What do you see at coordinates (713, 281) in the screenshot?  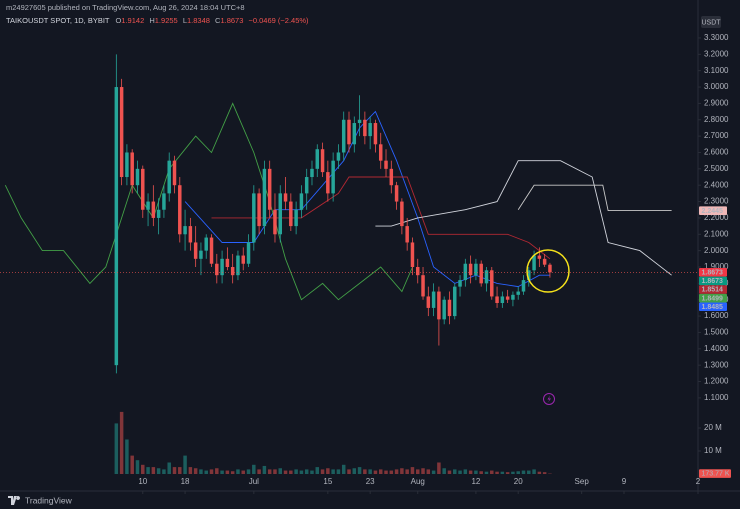 I see `price-label: 1.8673` at bounding box center [713, 281].